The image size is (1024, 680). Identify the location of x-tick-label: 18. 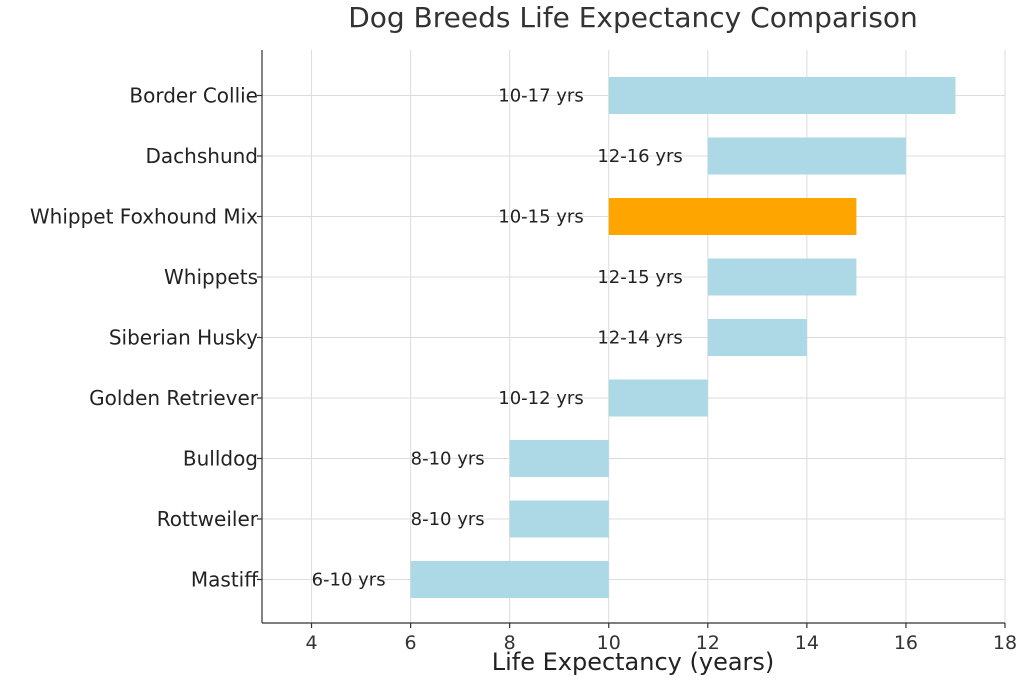
(1005, 643).